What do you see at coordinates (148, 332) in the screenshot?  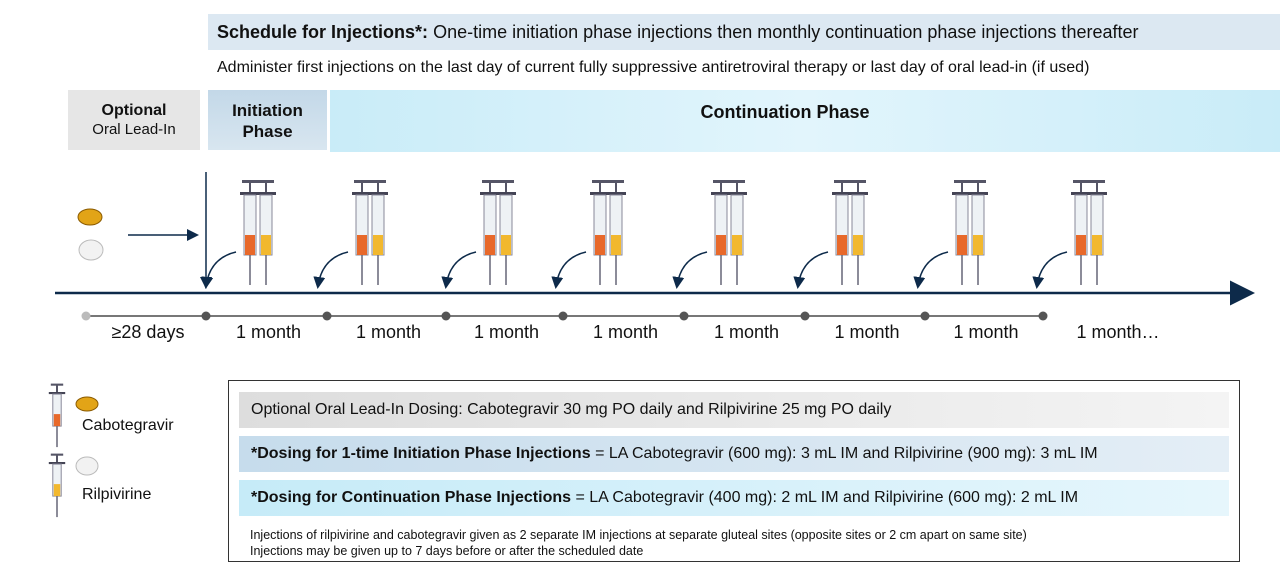 I see `interval-label: ≥28 days` at bounding box center [148, 332].